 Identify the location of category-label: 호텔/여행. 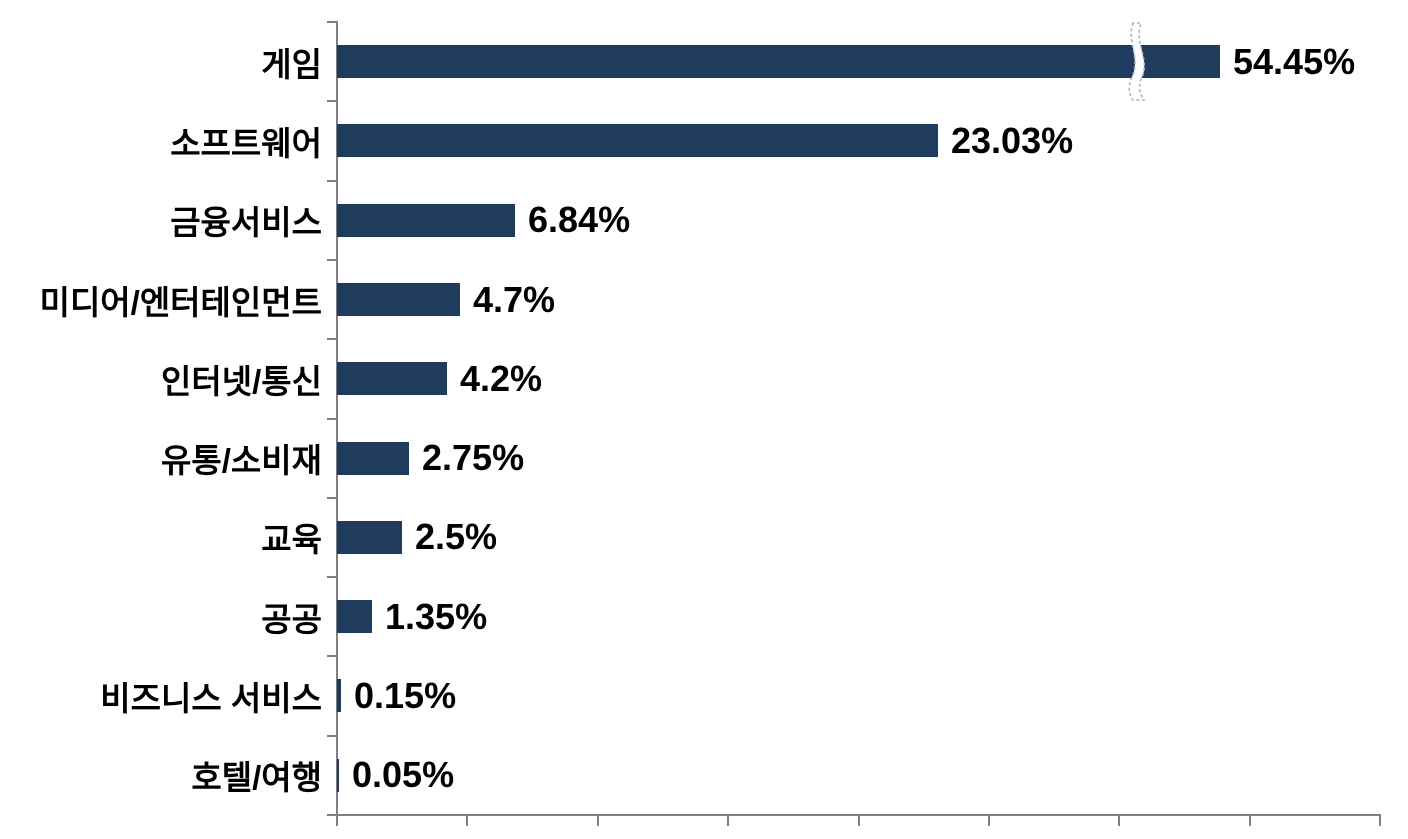
(256, 778).